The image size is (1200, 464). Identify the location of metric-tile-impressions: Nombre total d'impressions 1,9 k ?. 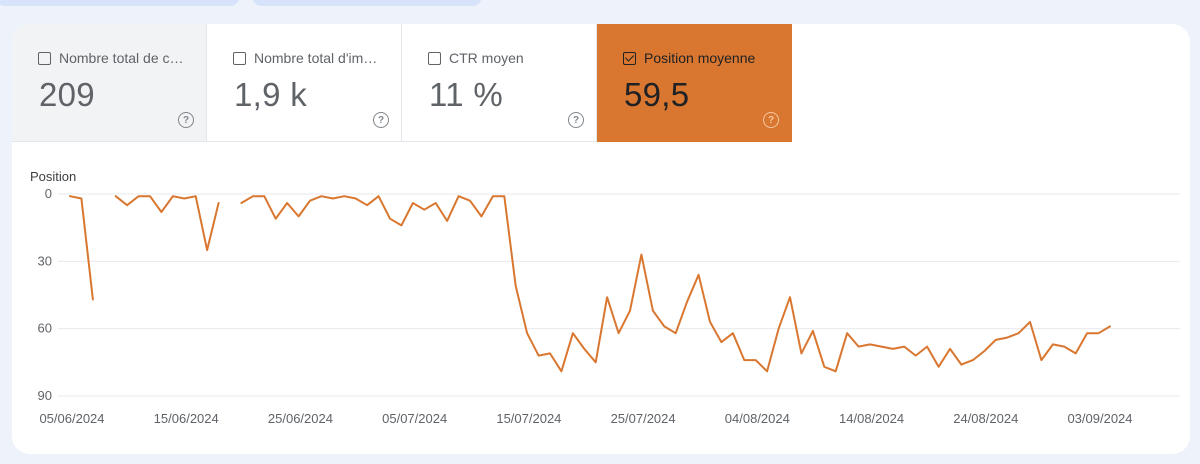
(304, 83).